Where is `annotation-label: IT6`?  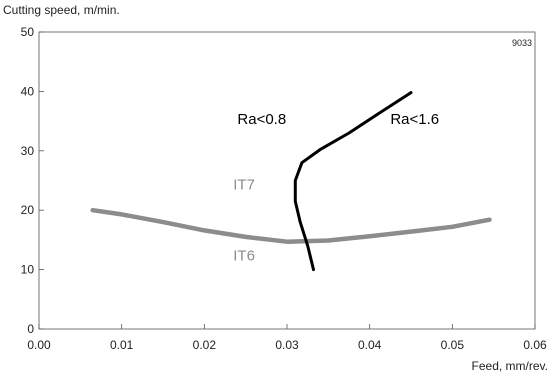 annotation-label: IT6 is located at coordinates (244, 256).